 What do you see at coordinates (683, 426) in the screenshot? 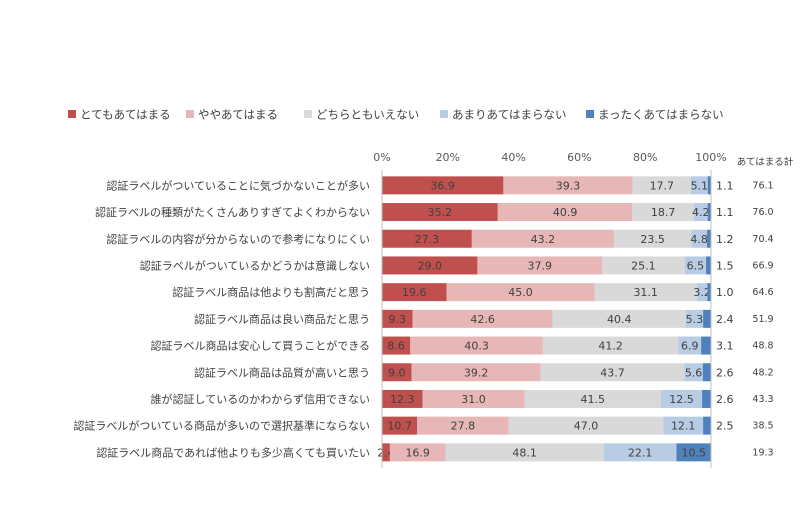
I see `data-label: 12.1` at bounding box center [683, 426].